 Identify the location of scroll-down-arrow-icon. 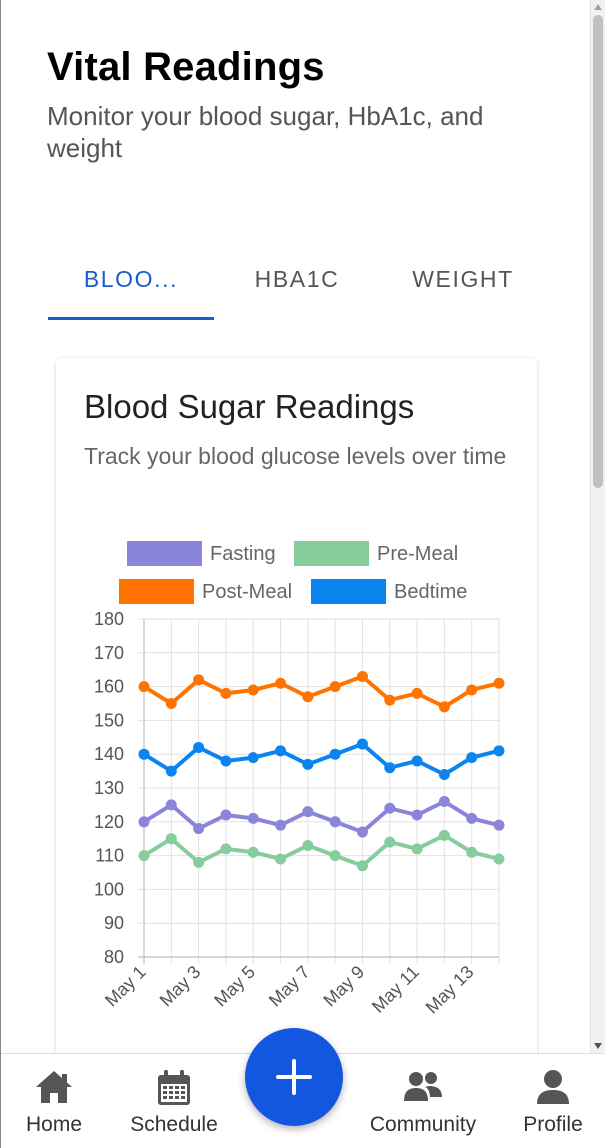
(598, 1046).